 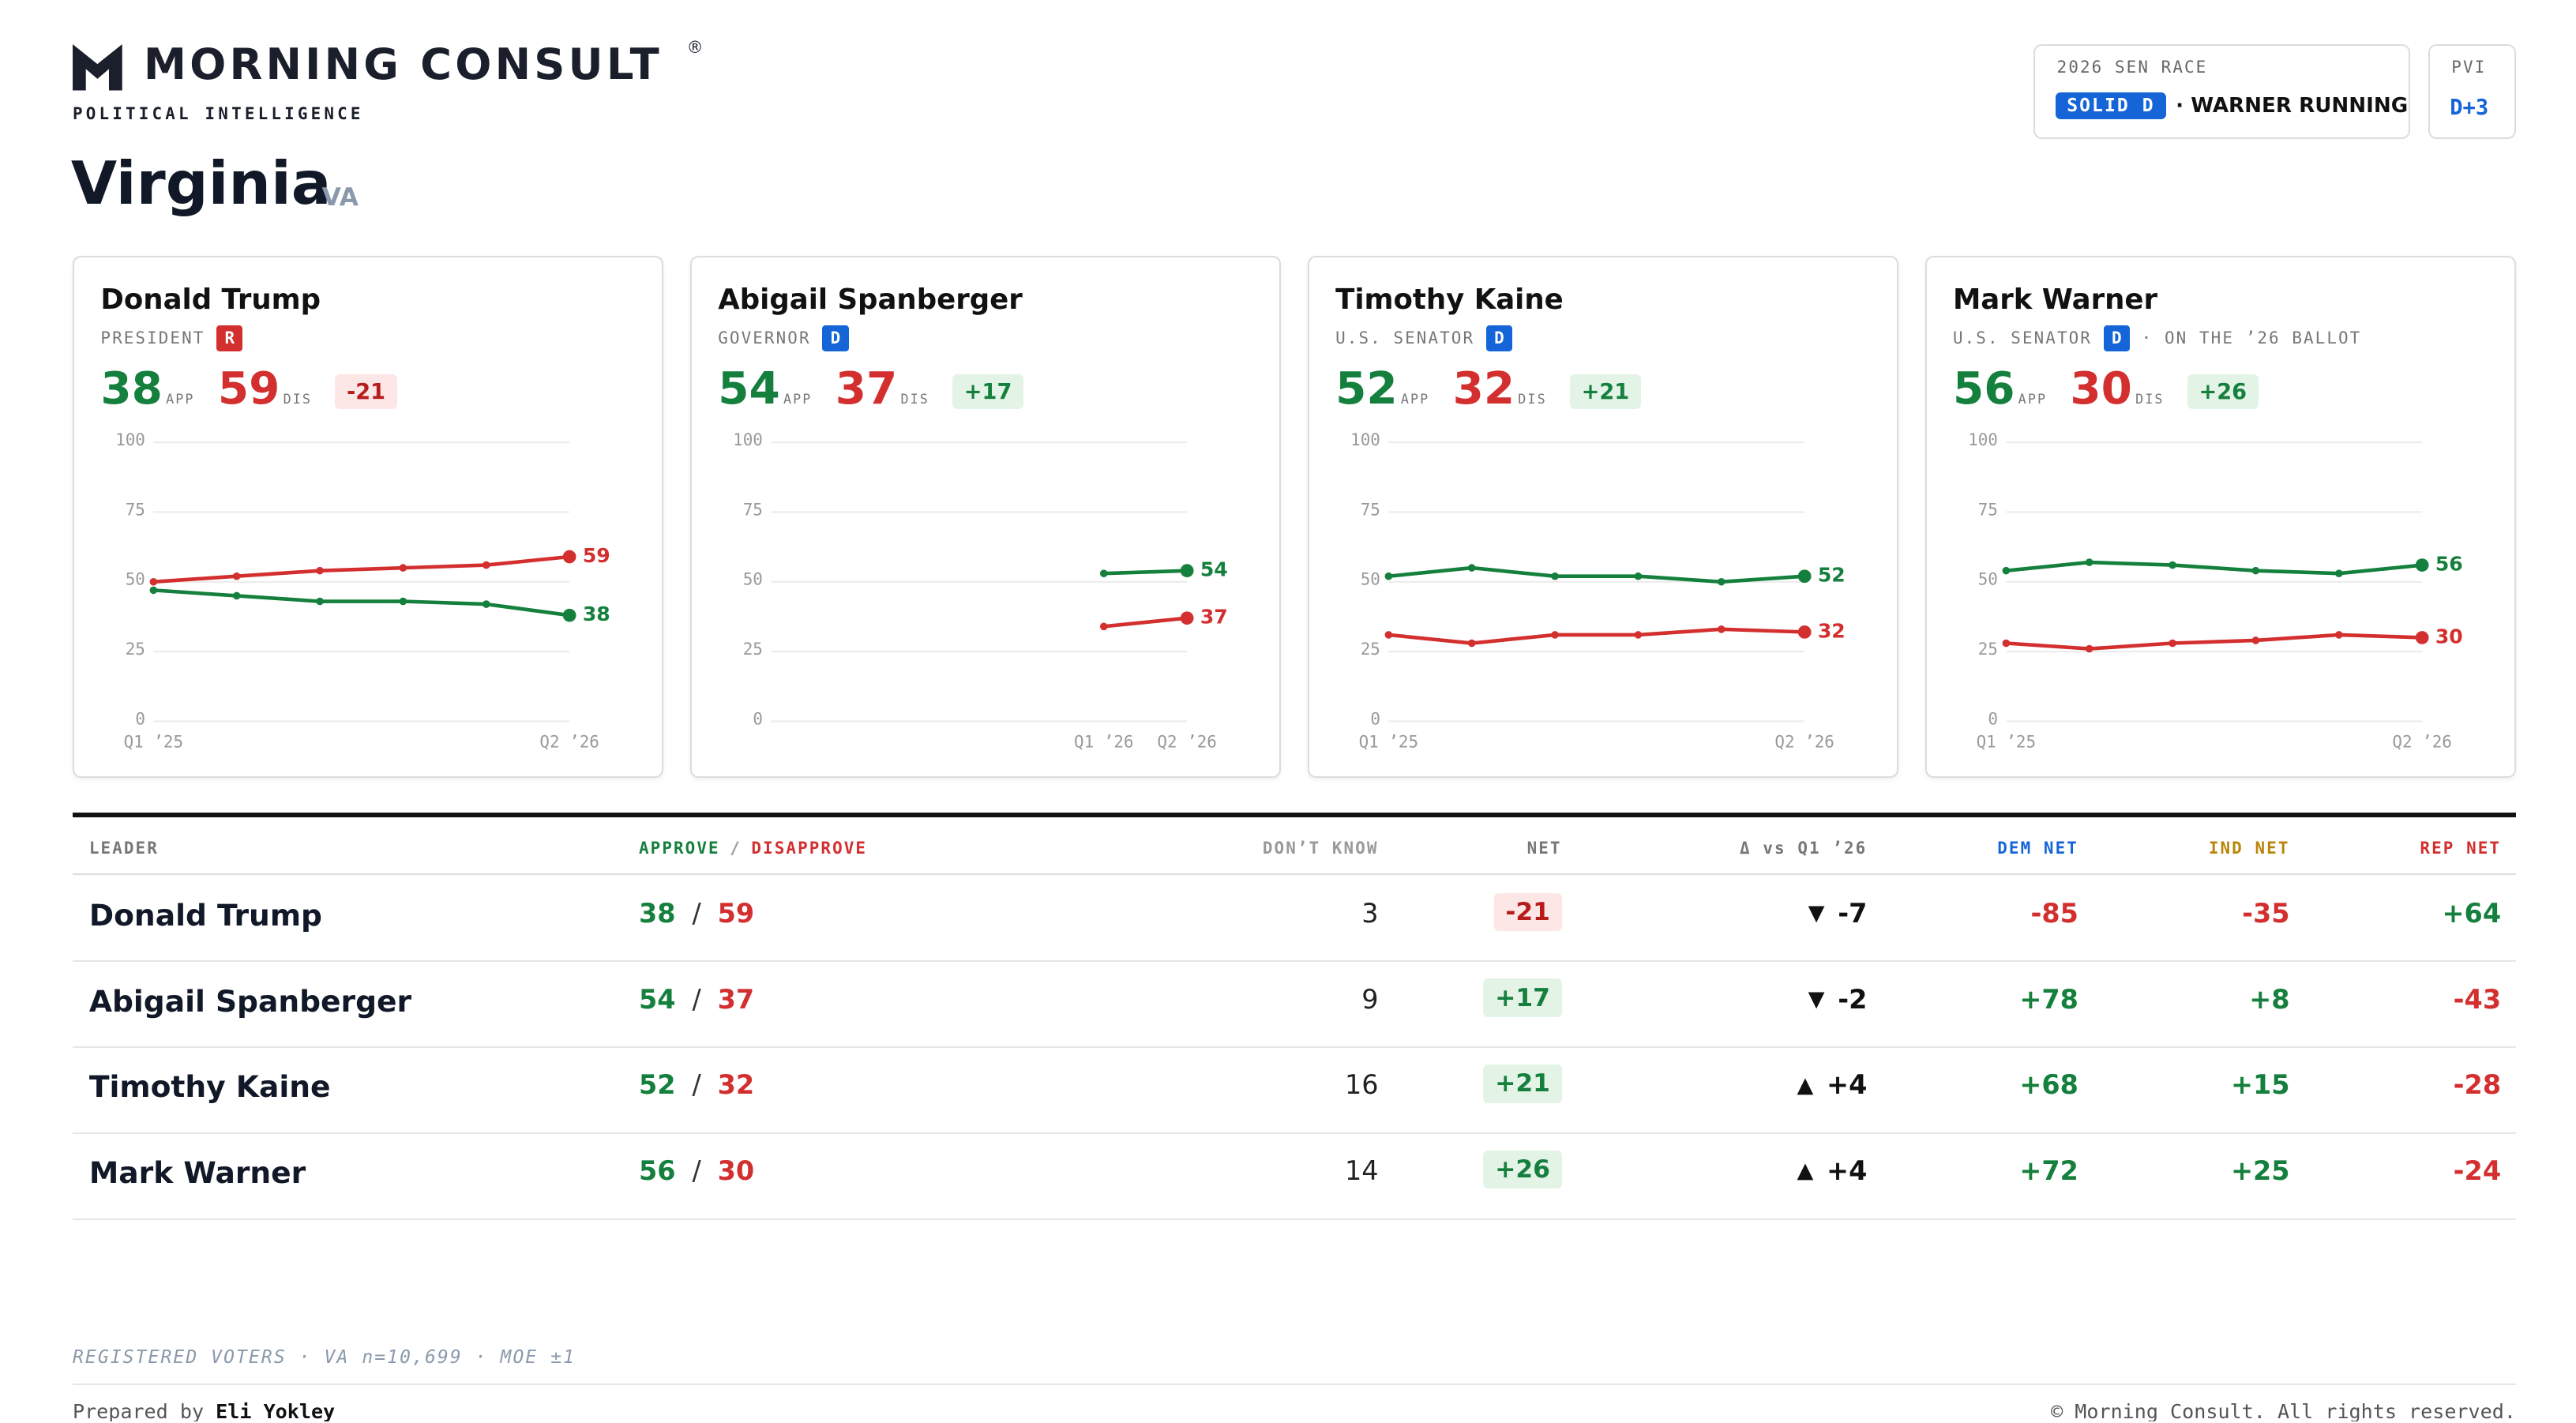 I want to click on footer-rule, so click(x=1294, y=1384).